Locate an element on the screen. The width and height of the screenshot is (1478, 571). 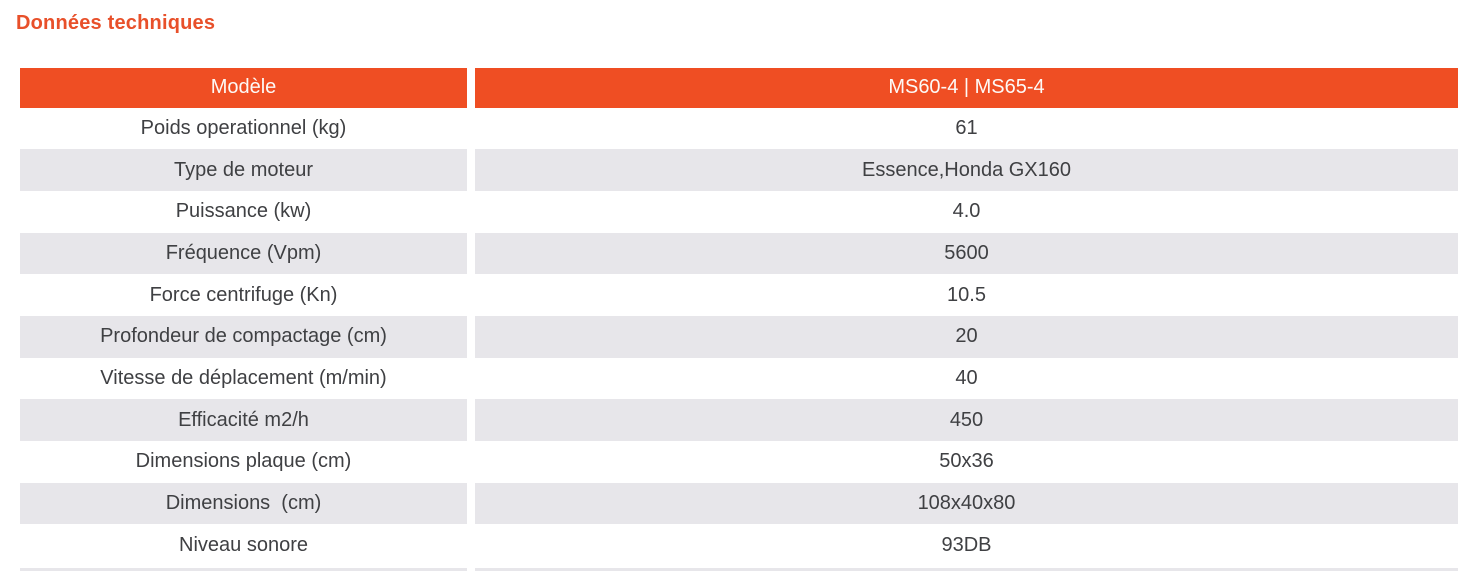
spec-value-cell: 5600 is located at coordinates (966, 253).